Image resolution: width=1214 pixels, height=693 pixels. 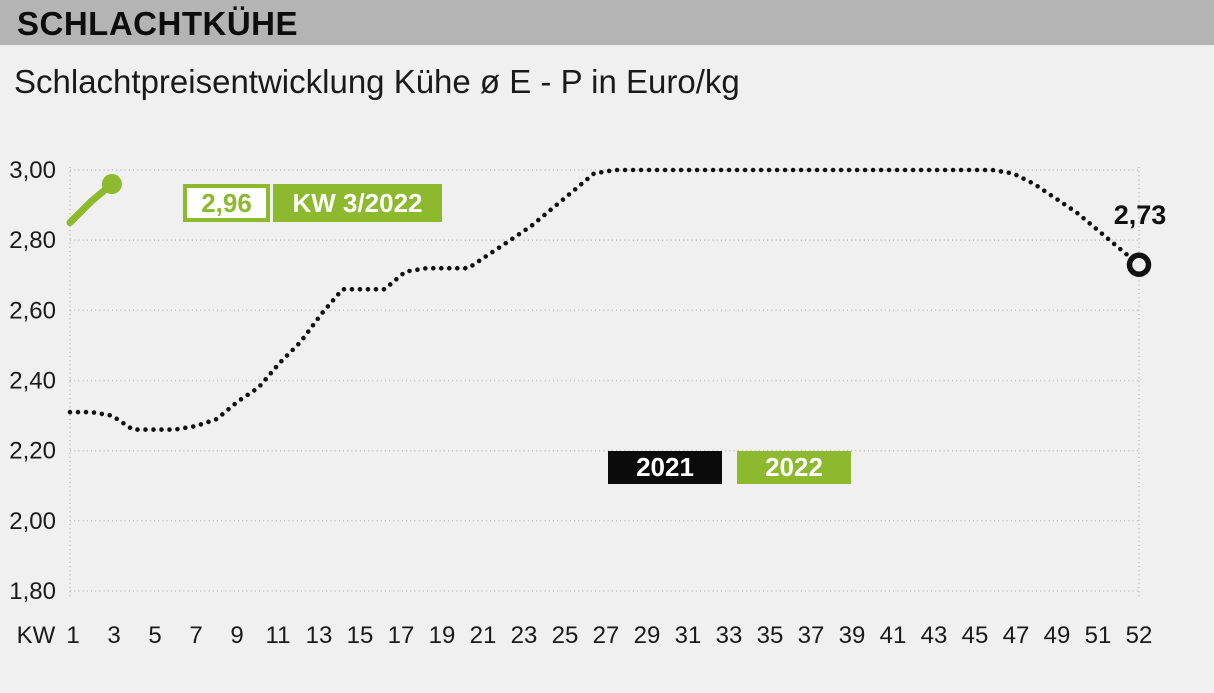 I want to click on x-axis-tick-label: 11, so click(x=278, y=635).